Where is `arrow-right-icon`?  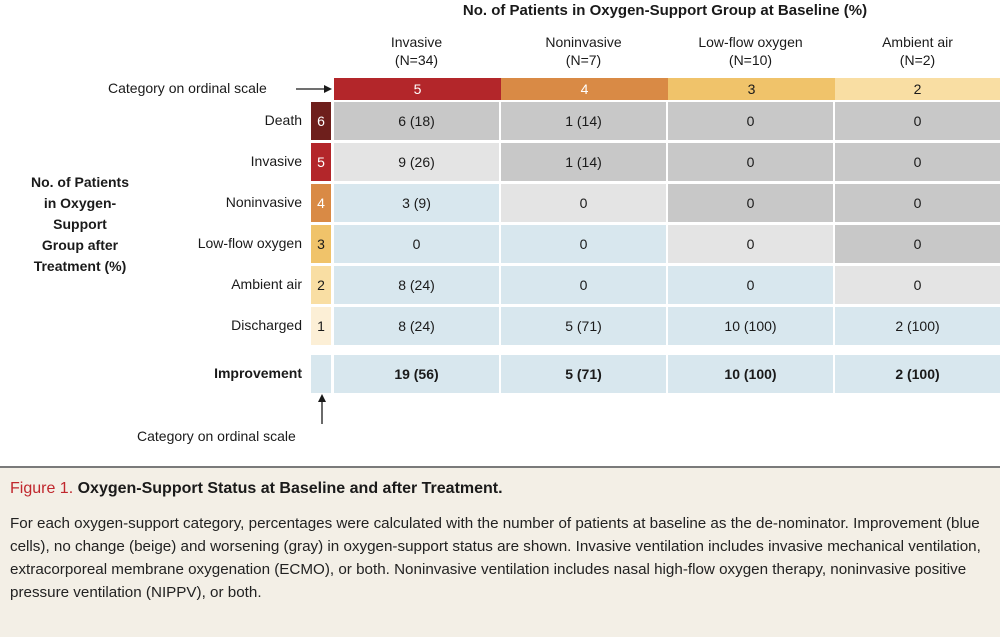 arrow-right-icon is located at coordinates (314, 89).